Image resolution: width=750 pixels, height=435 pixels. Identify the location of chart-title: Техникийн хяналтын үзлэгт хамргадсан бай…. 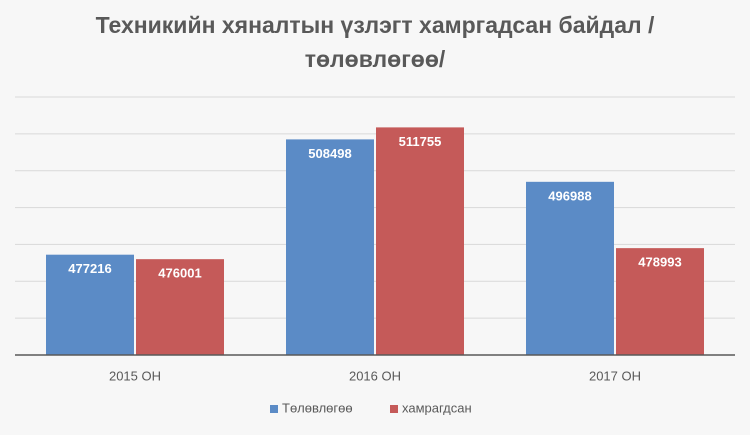
(375, 42).